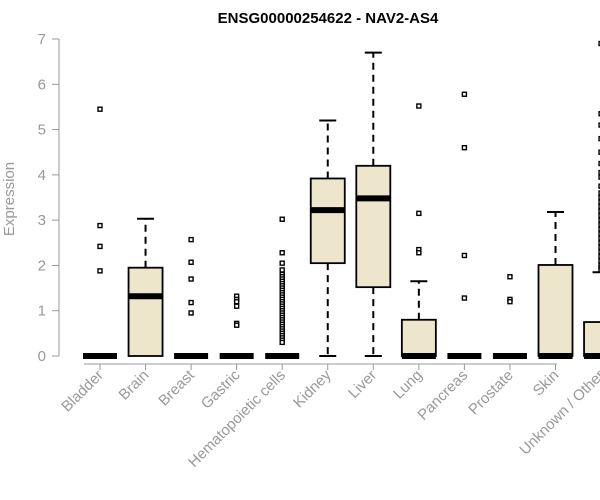  What do you see at coordinates (82, 391) in the screenshot?
I see `category-label: Bladder` at bounding box center [82, 391].